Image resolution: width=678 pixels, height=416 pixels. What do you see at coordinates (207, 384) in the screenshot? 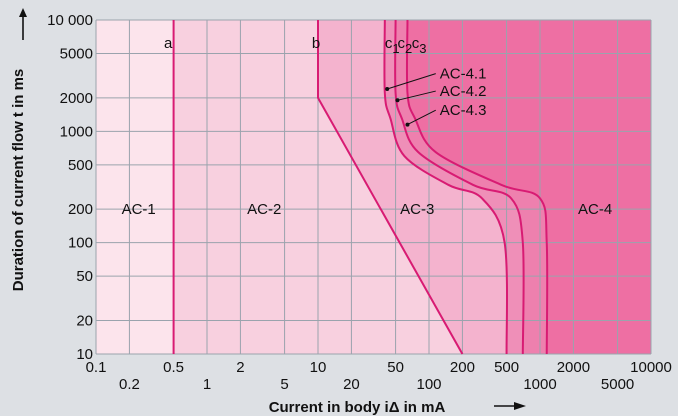
I see `x-tick-label-bottom: 1` at bounding box center [207, 384].